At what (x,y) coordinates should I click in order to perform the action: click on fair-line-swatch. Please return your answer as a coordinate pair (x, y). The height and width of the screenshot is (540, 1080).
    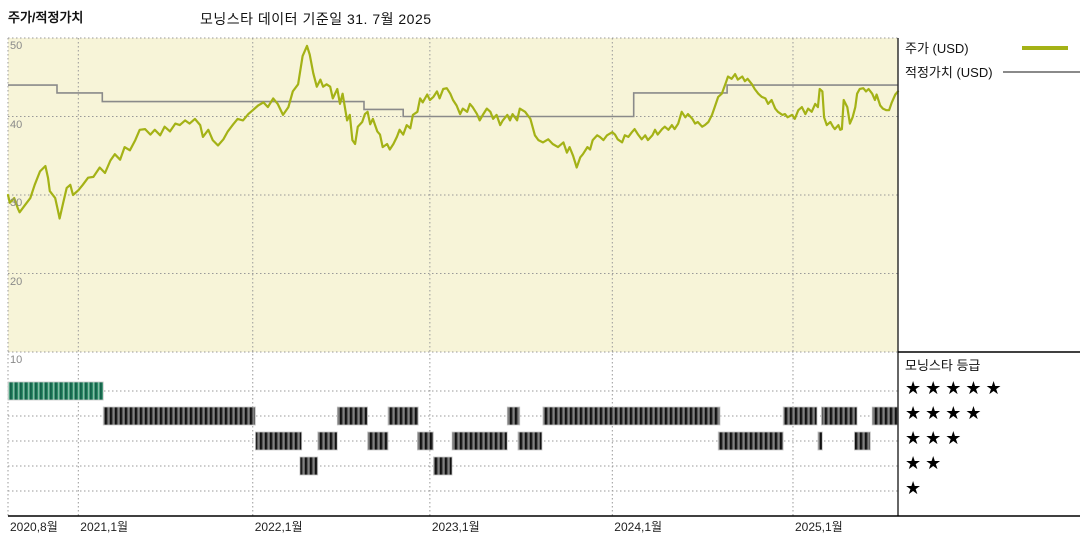
    Looking at the image, I should click on (1041, 72).